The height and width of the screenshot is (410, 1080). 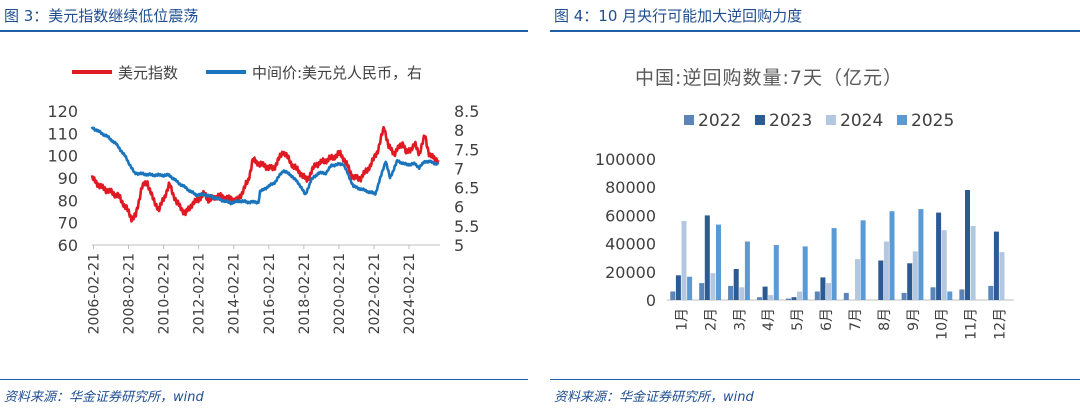 What do you see at coordinates (654, 397) in the screenshot?
I see `right-source-note: 资料来源：华金证券研究所，wind` at bounding box center [654, 397].